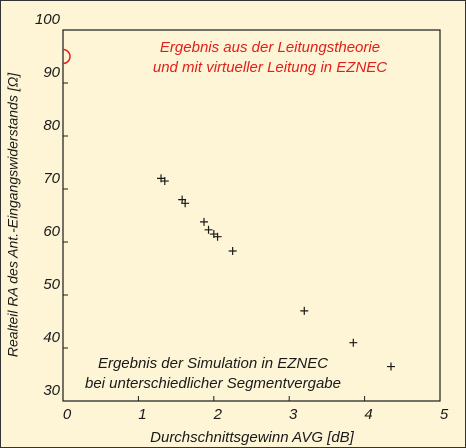  Describe the element at coordinates (213, 383) in the screenshot. I see `annotation: bei unterschiedlicher Segmentvergabe` at that location.